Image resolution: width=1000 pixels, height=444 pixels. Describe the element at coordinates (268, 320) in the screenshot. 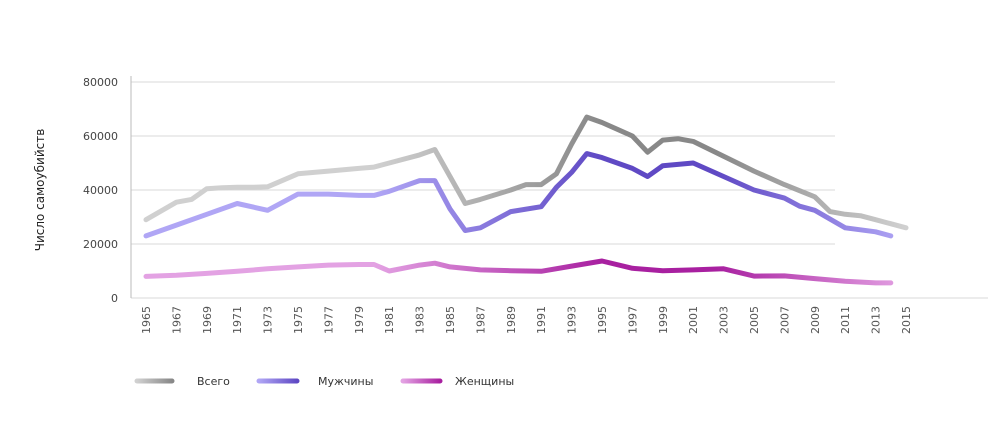

I see `x-tick-label: 1973` at that location.